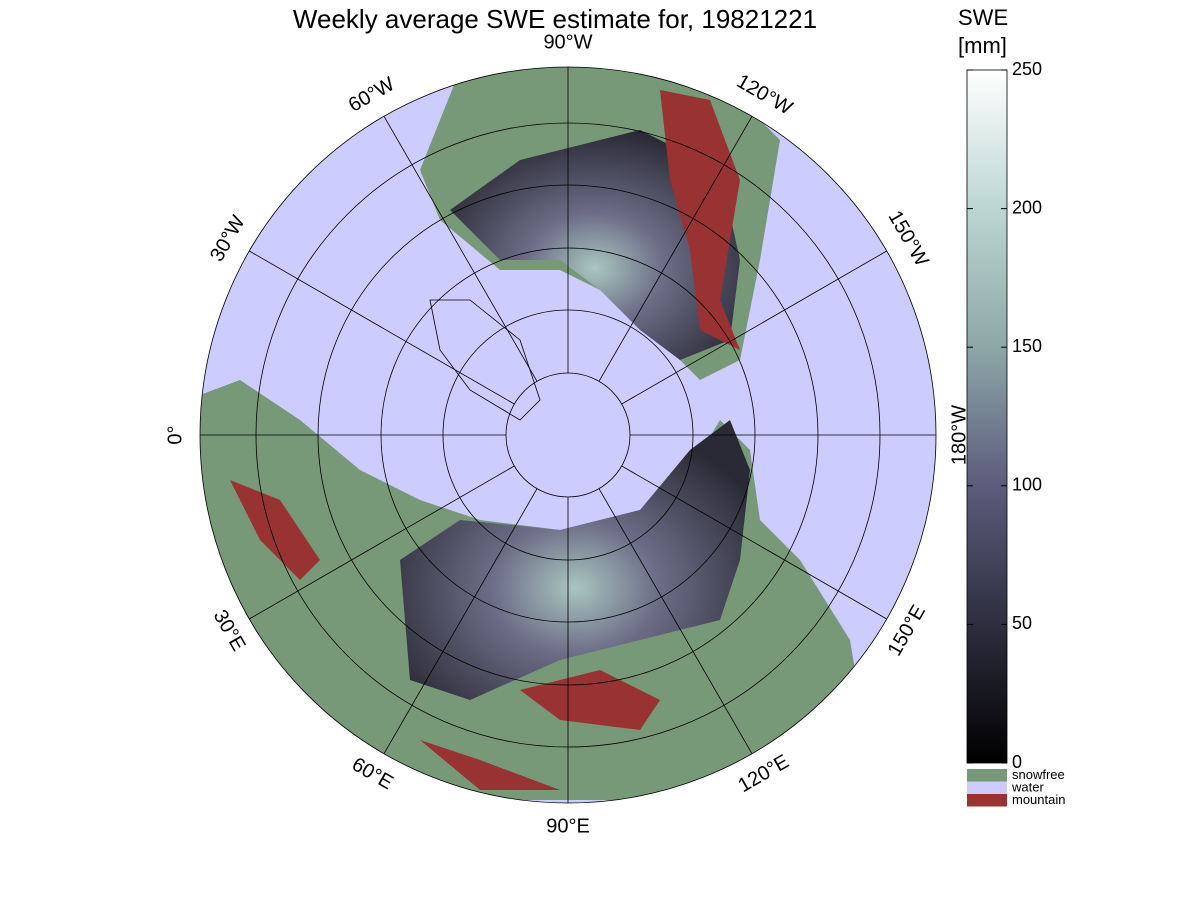 The height and width of the screenshot is (901, 1201). I want to click on colorbar-tick-label: 150, so click(1027, 346).